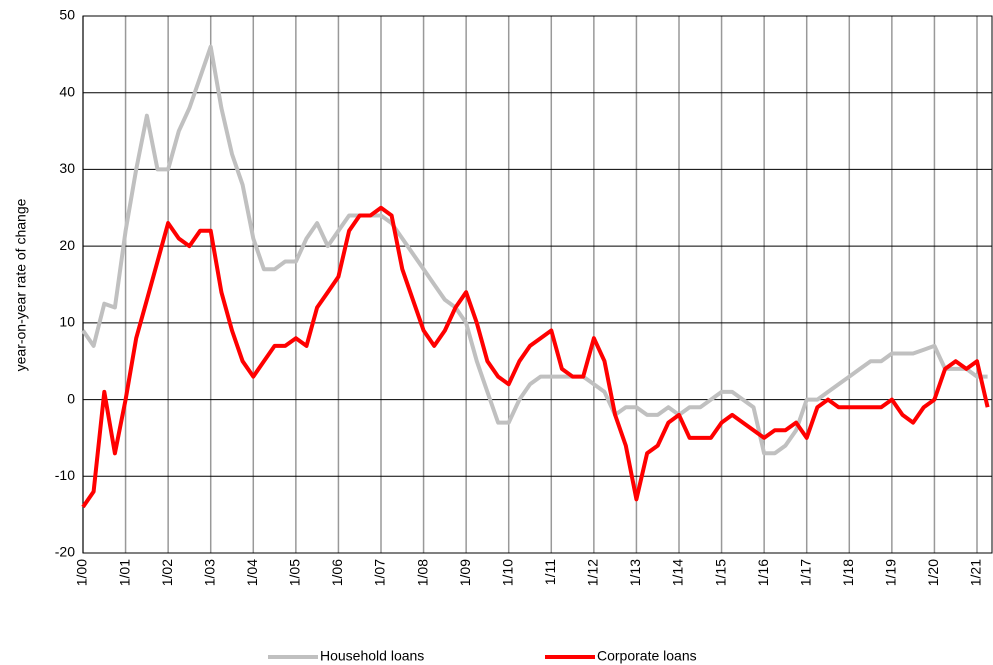 The width and height of the screenshot is (993, 665). What do you see at coordinates (891, 572) in the screenshot?
I see `x-tick-label: 1/19` at bounding box center [891, 572].